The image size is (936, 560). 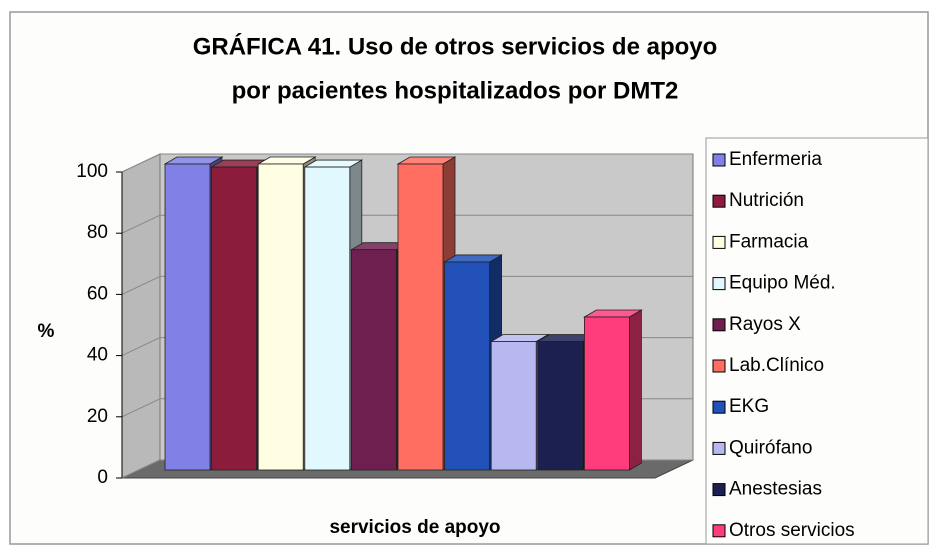 What do you see at coordinates (749, 406) in the screenshot?
I see `legend-label: EKG` at bounding box center [749, 406].